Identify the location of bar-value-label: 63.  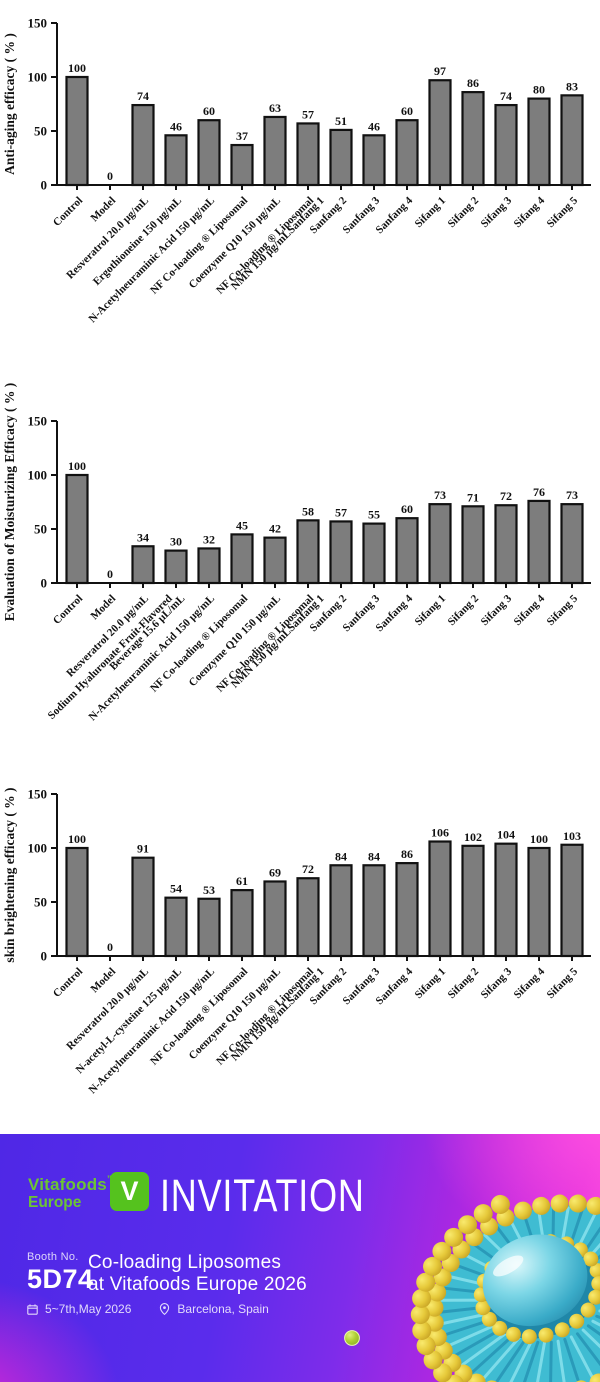
(275, 108).